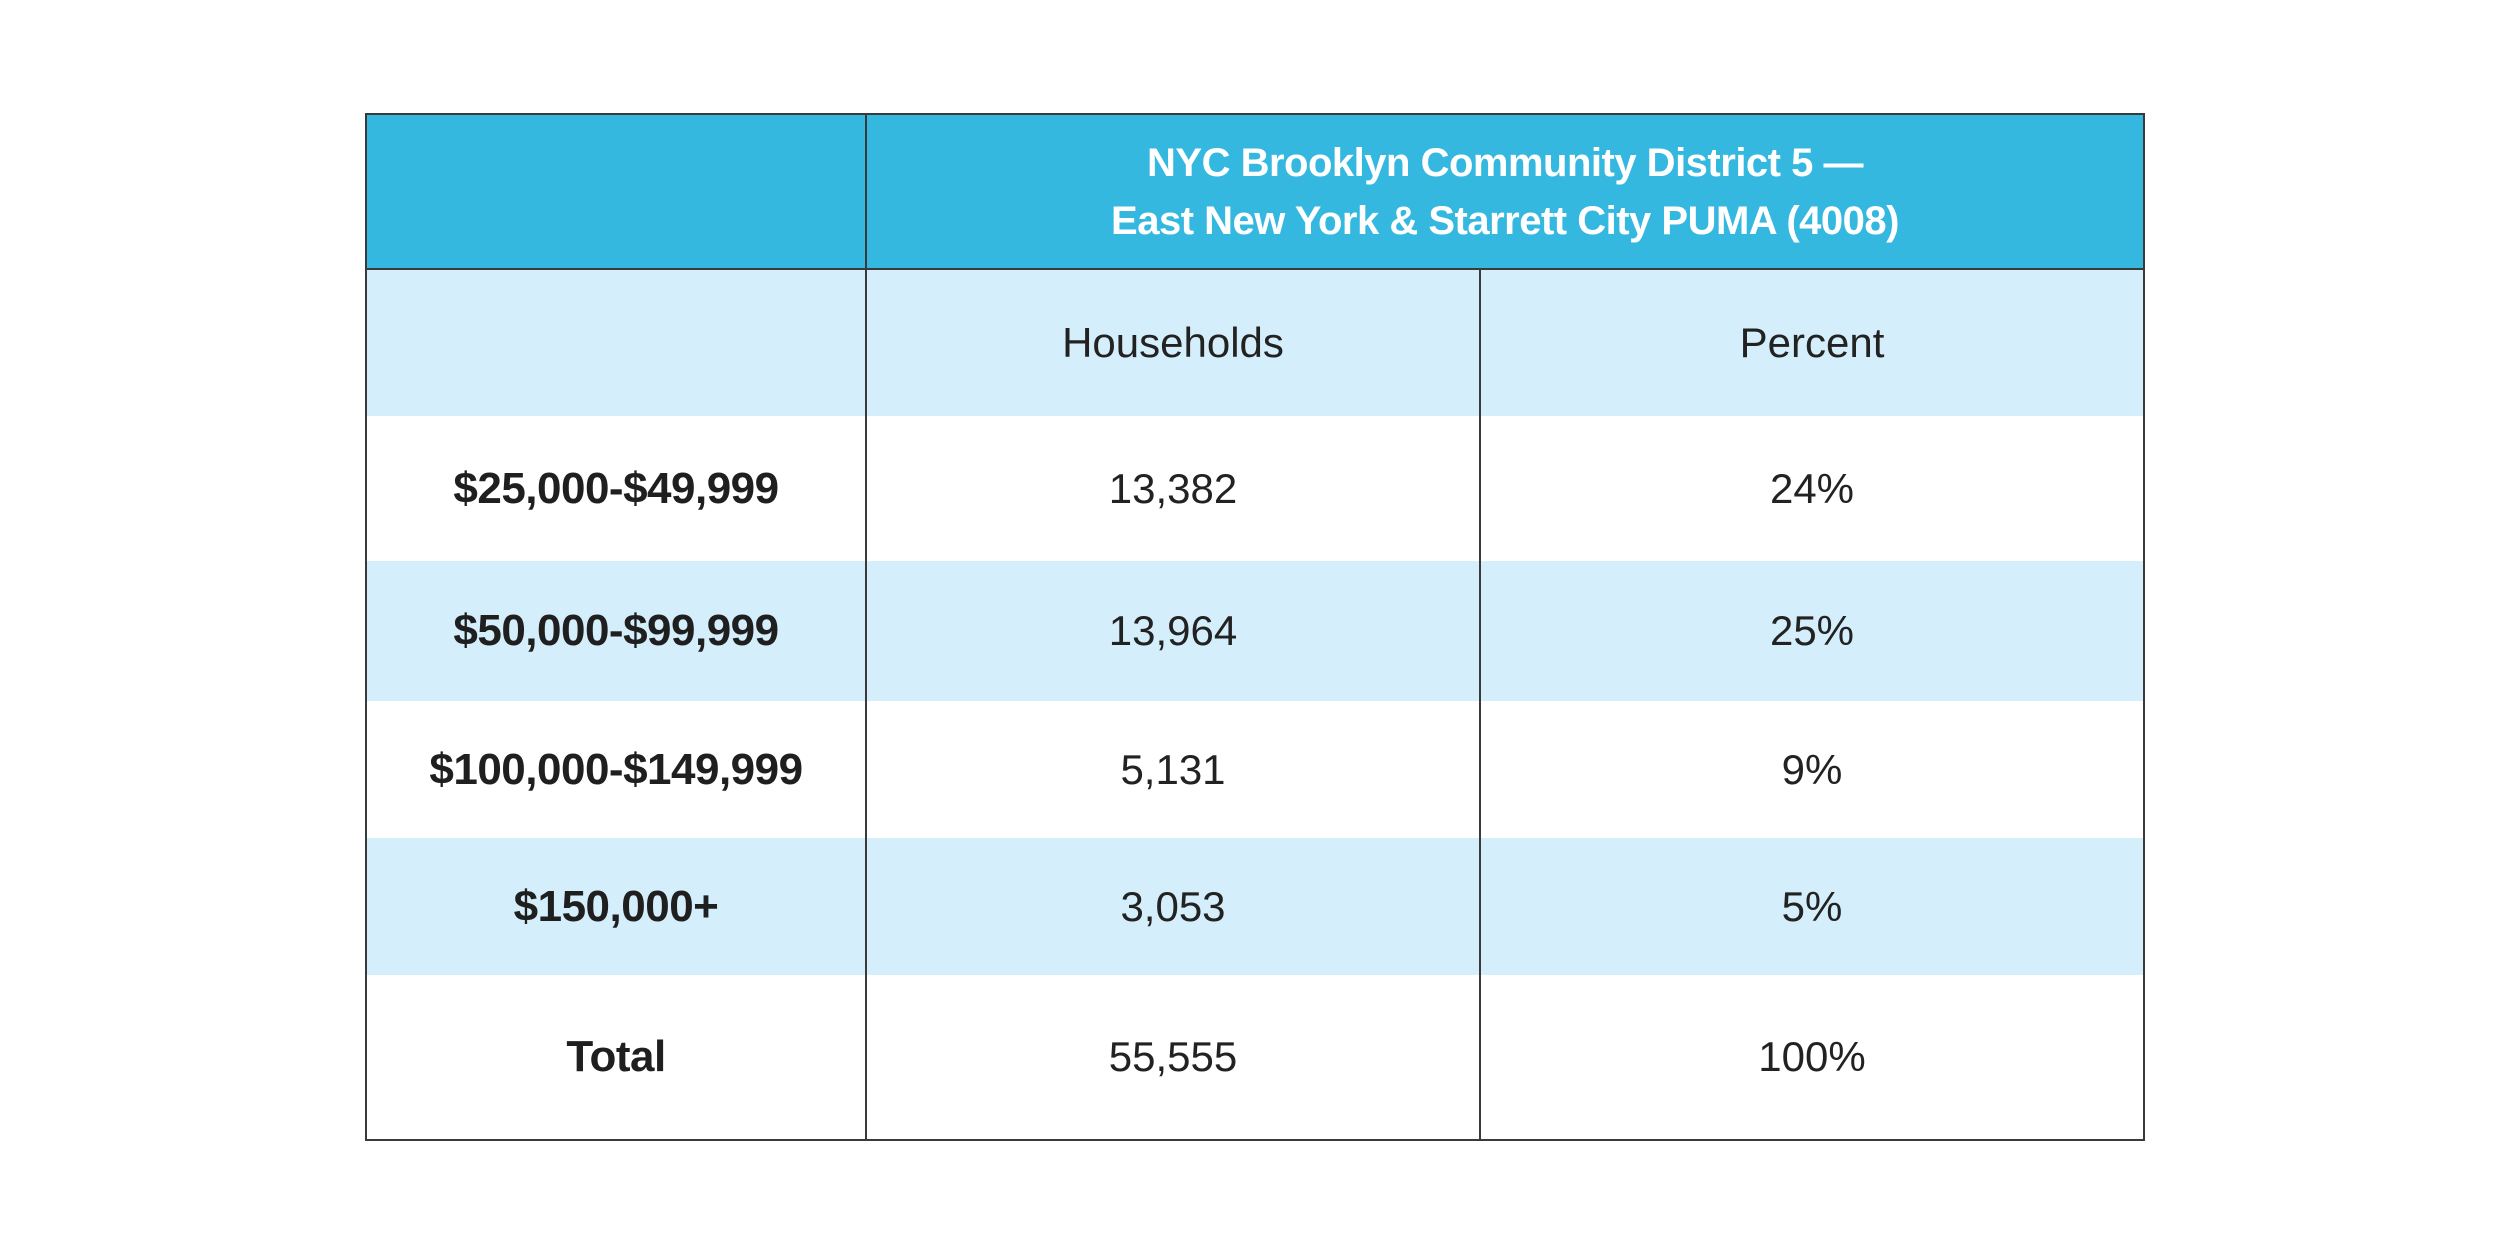 This screenshot has height=1250, width=2500. I want to click on percent-value: 9%, so click(1812, 769).